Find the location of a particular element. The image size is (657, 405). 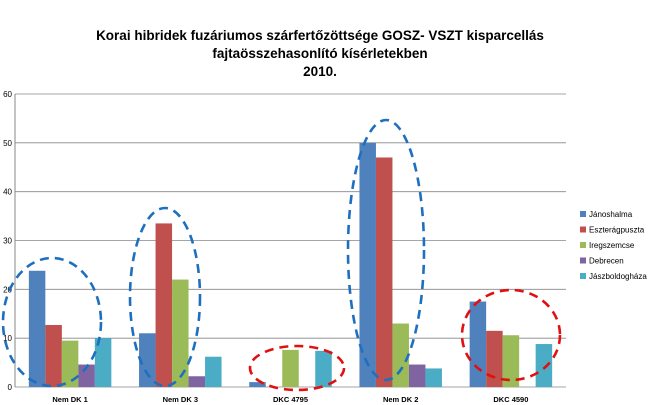

chart-title-line: fajtaösszehasonlító kísérletekben is located at coordinates (319, 53).